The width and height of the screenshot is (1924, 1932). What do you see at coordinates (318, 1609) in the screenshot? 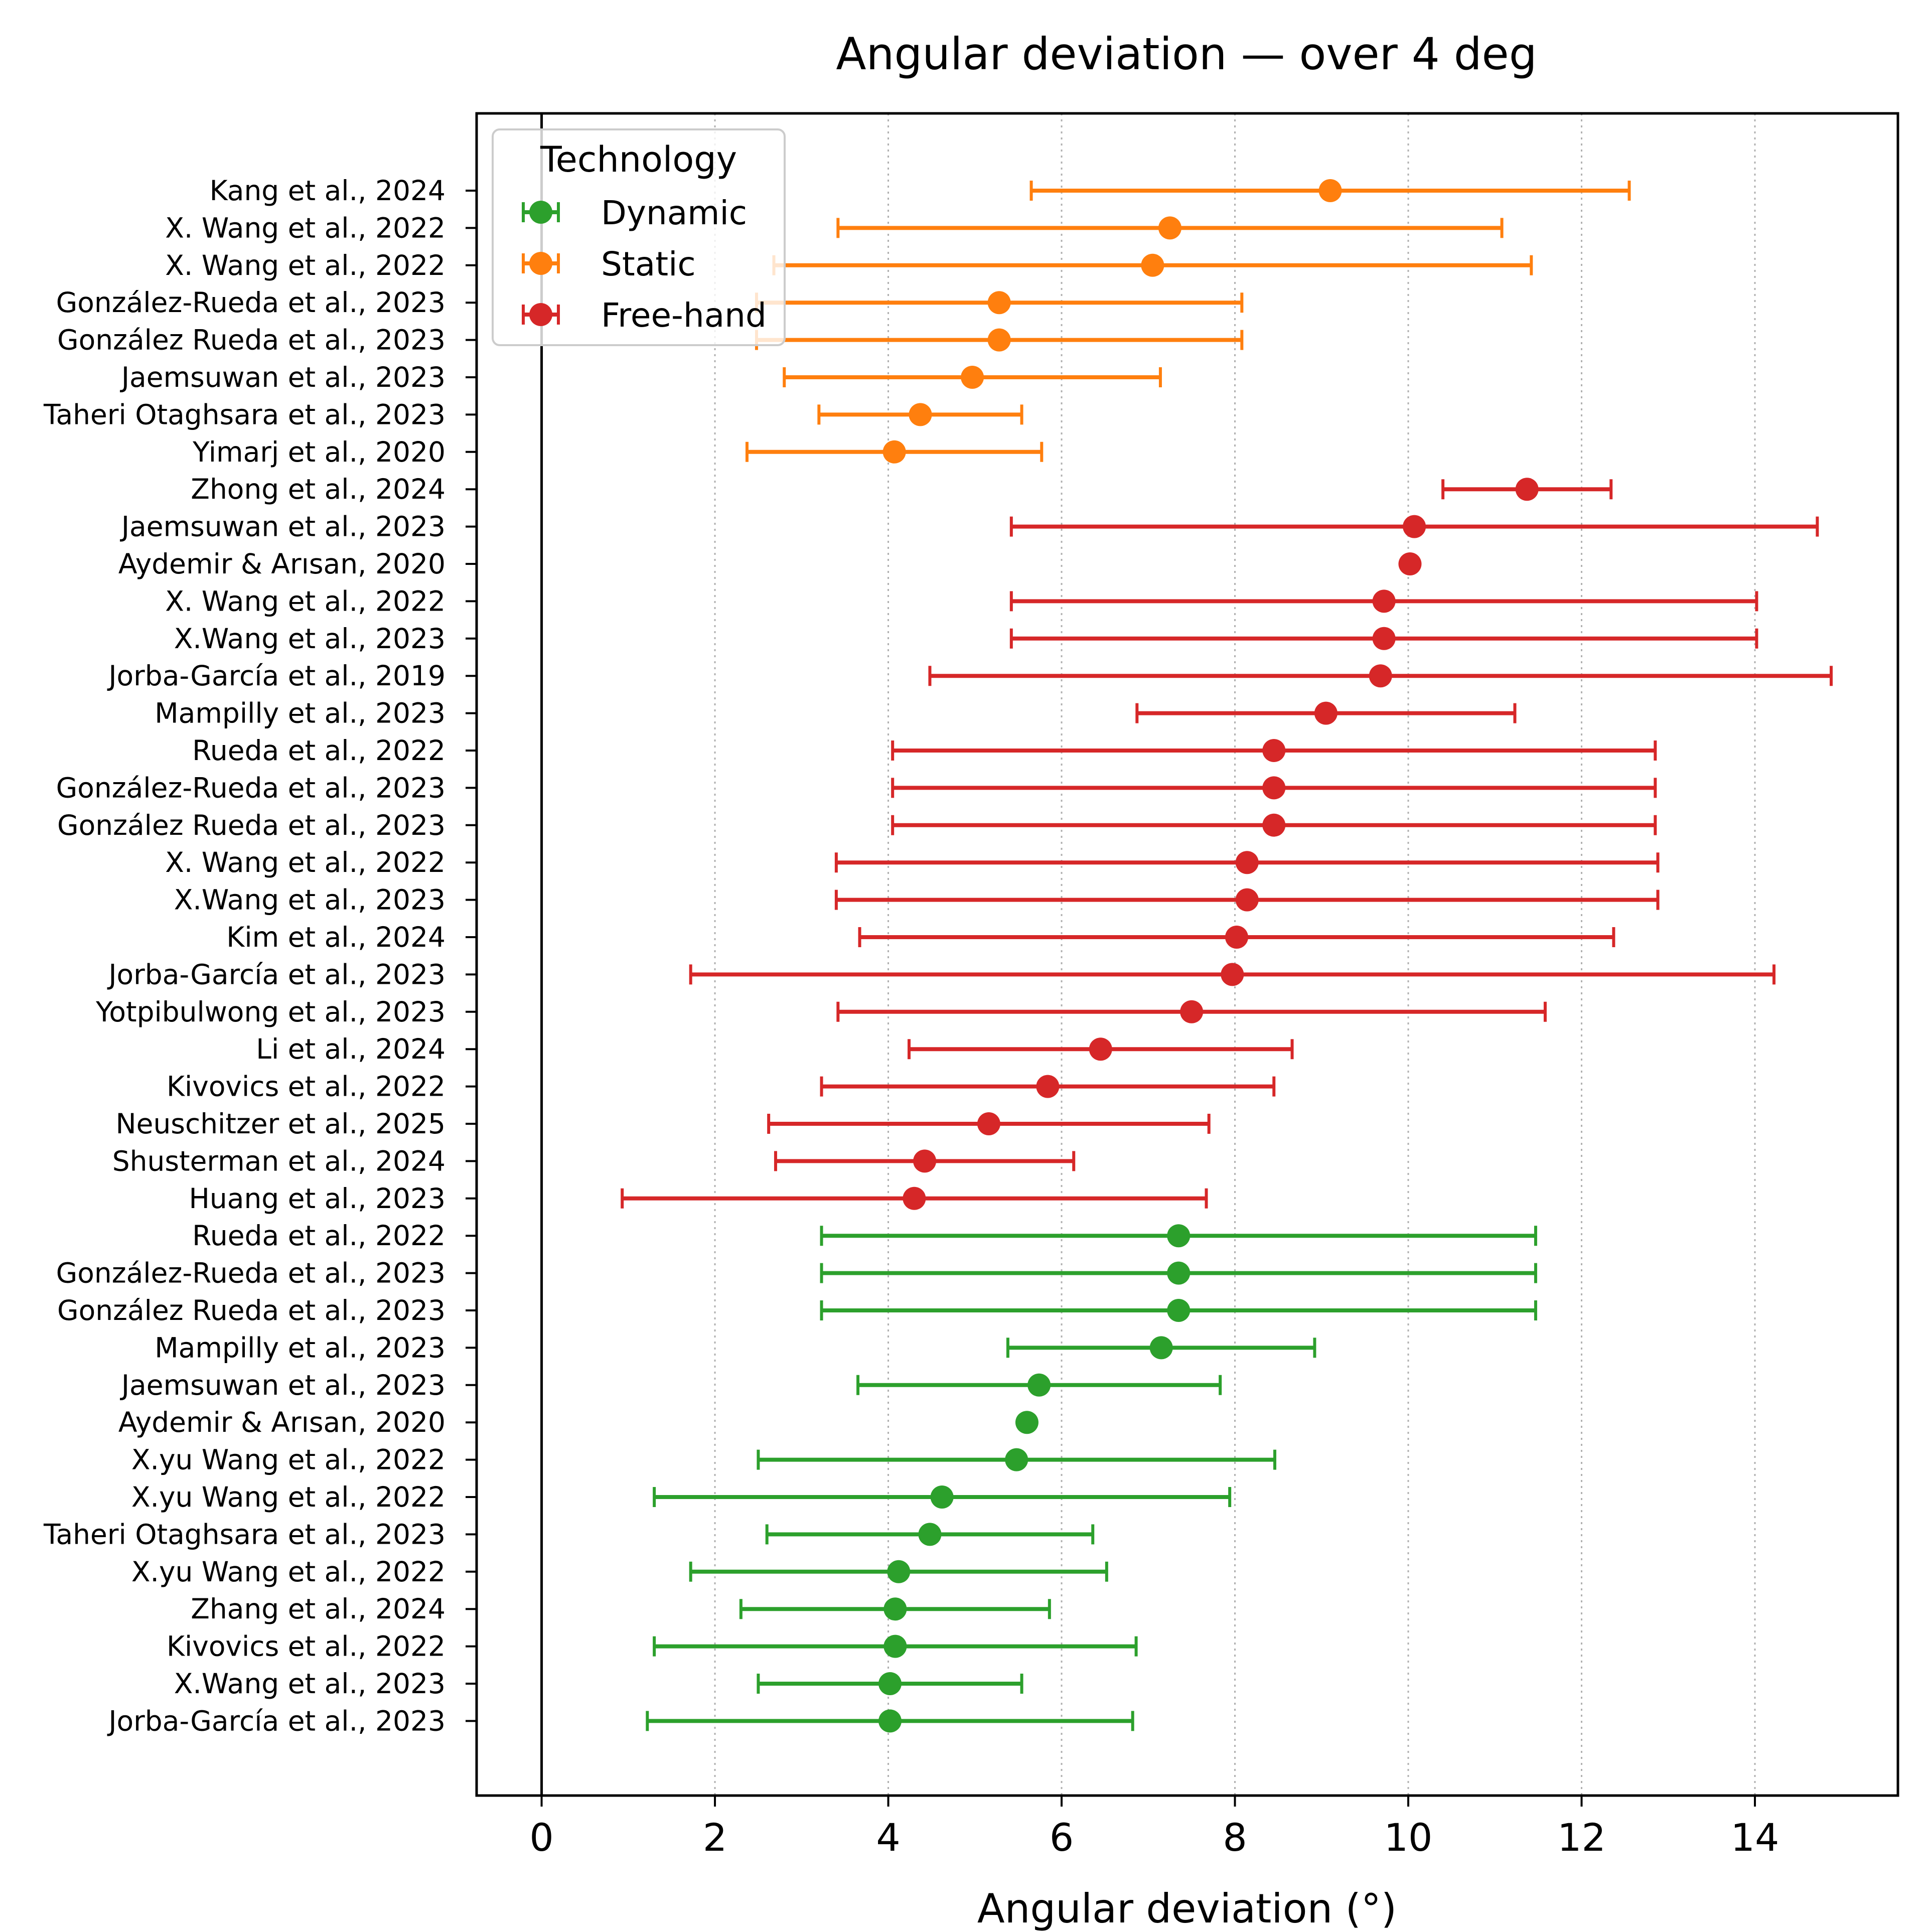
I see `y-tick-label: Zhang et al., 2024` at bounding box center [318, 1609].